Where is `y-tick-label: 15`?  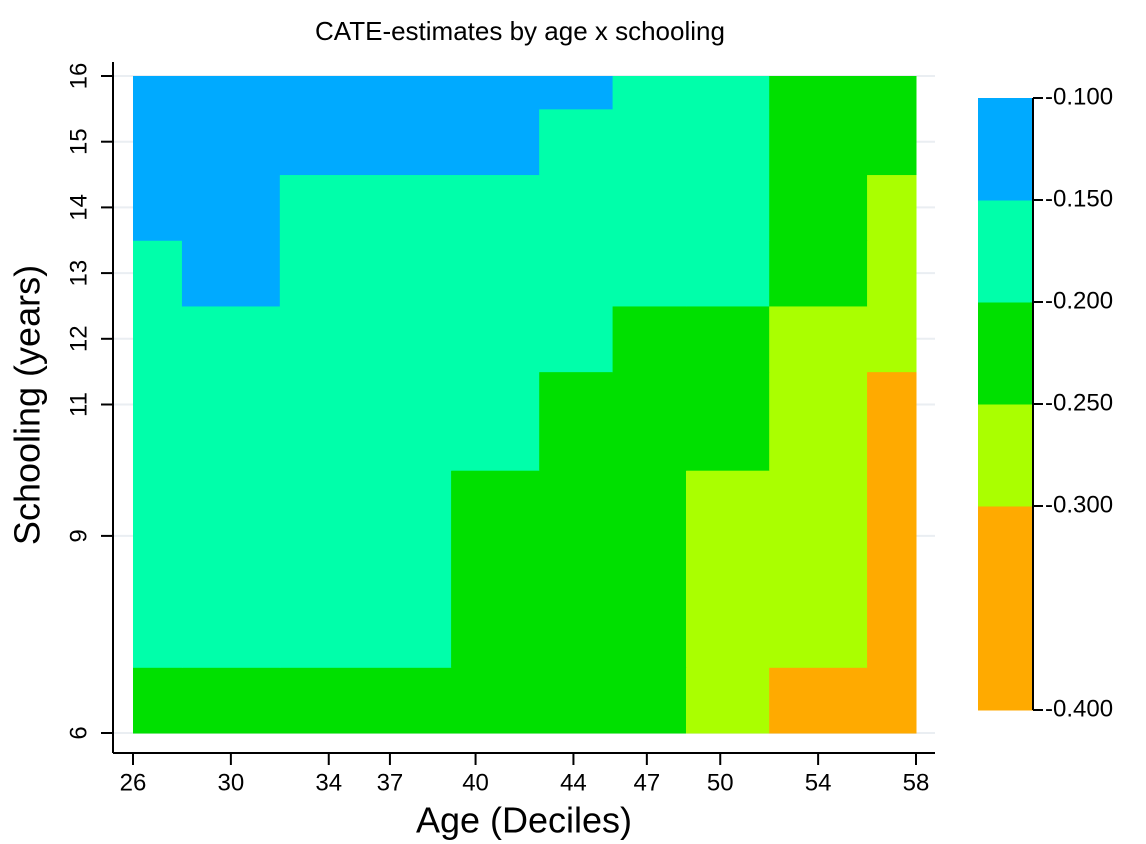 y-tick-label: 15 is located at coordinates (78, 141).